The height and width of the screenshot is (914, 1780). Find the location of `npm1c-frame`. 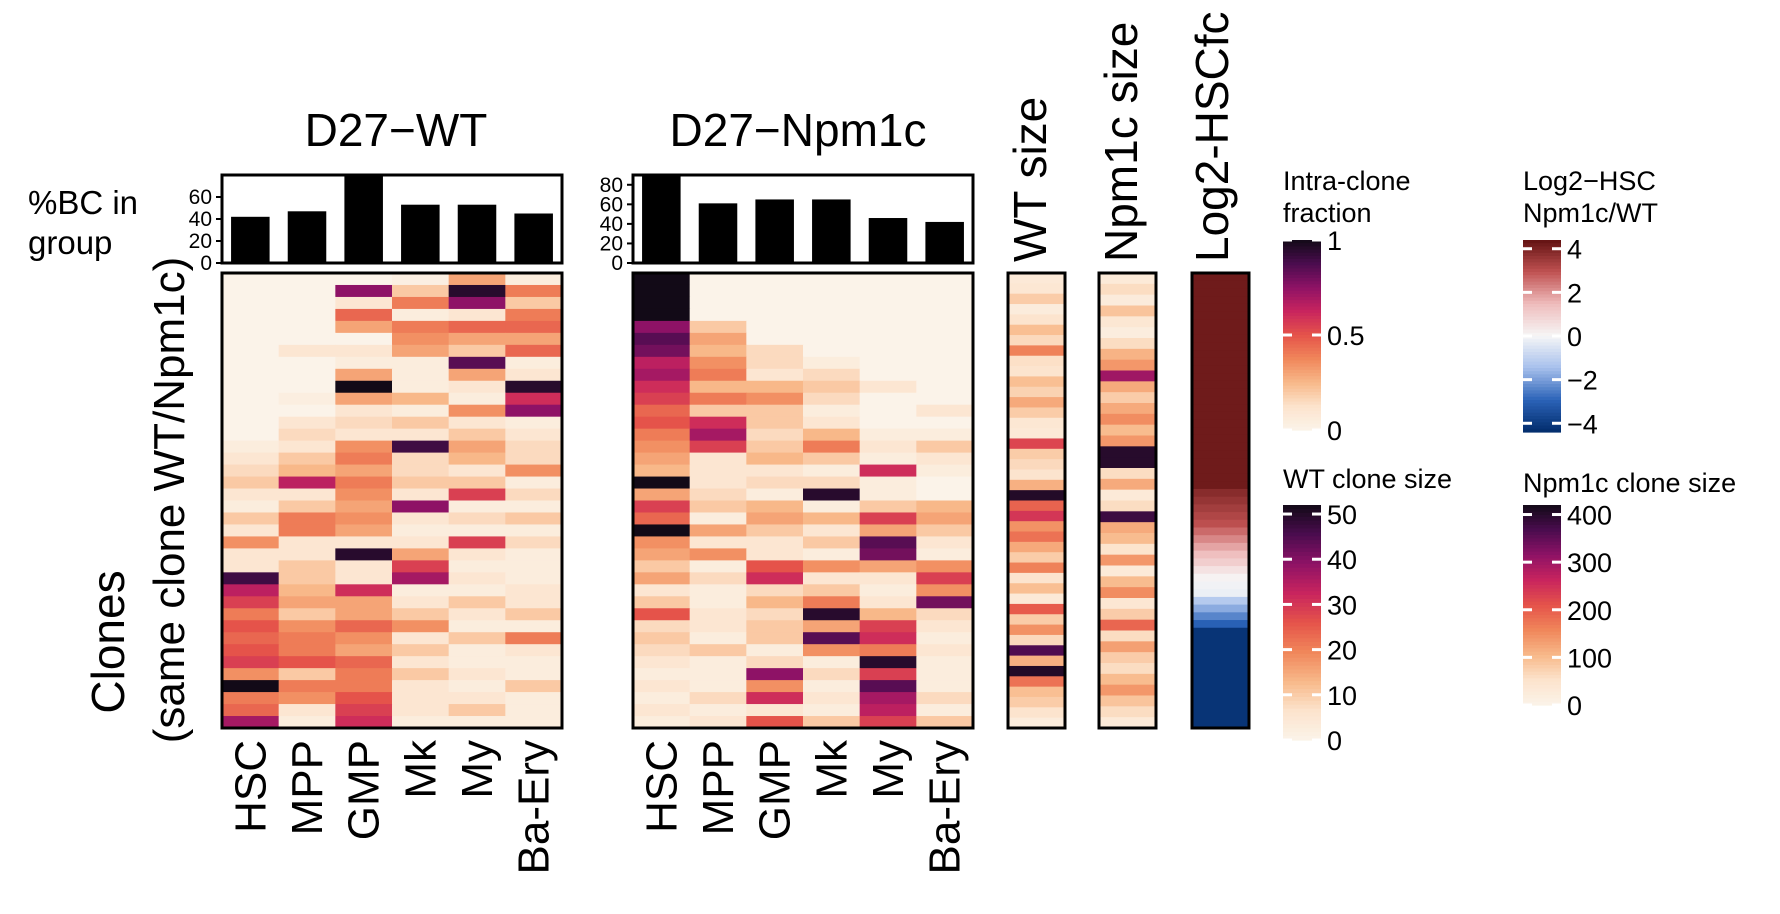

npm1c-frame is located at coordinates (803, 219).